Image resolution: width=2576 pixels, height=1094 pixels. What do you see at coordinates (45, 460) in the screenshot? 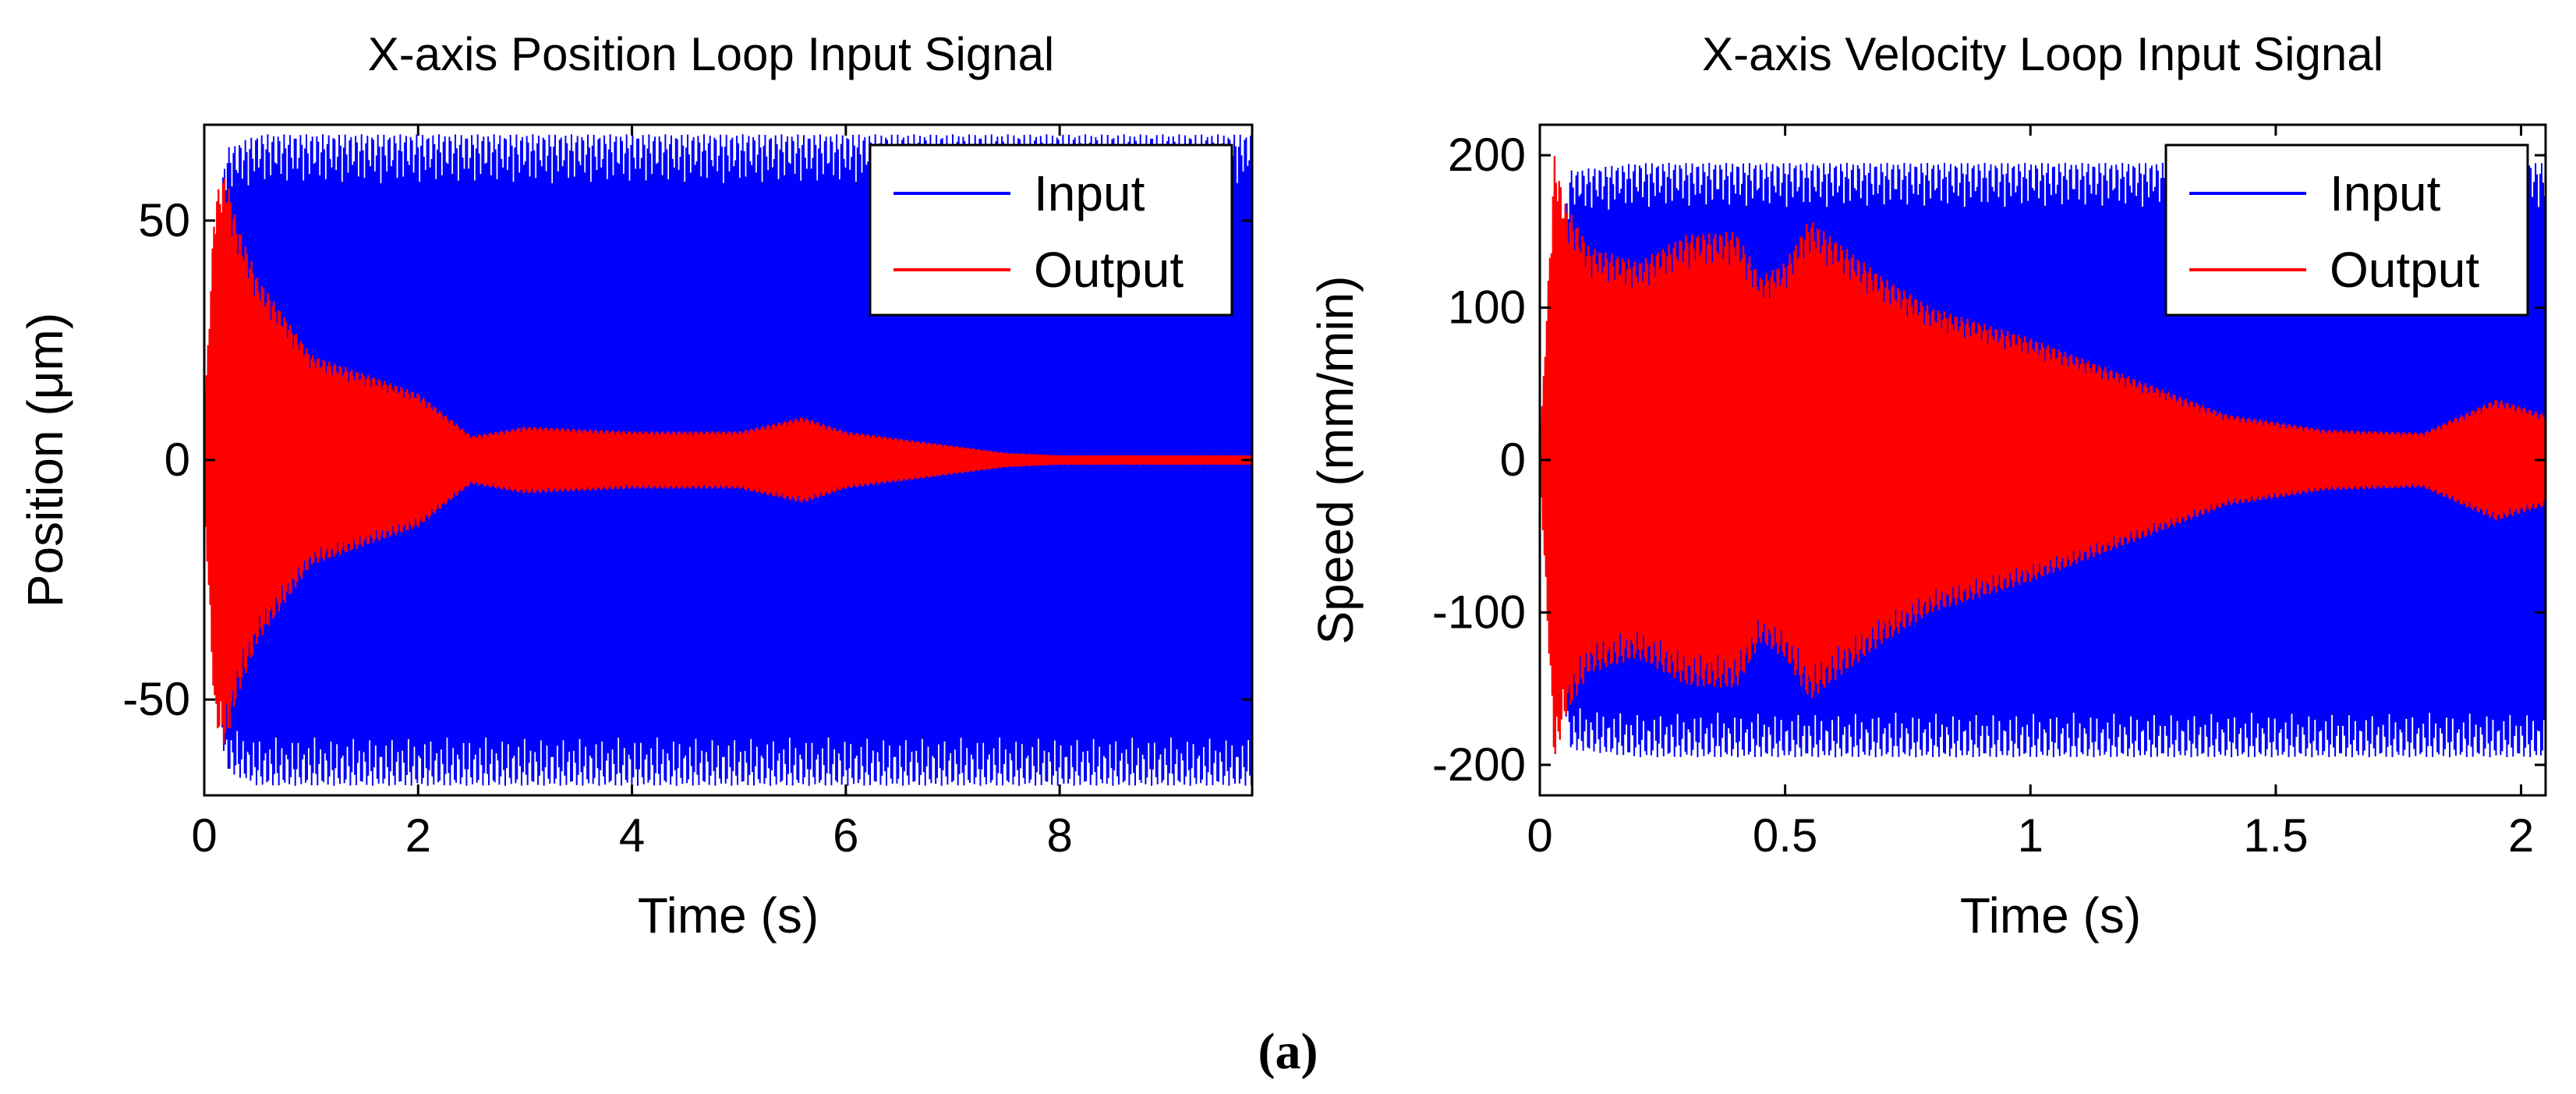
I see `y-axis-label: Position (μm)` at bounding box center [45, 460].